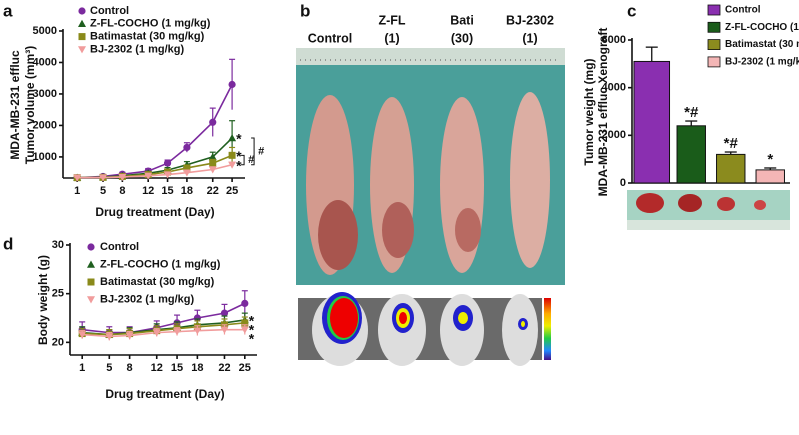 This screenshot has height=435, width=799. What do you see at coordinates (530, 20) in the screenshot?
I see `group-label: BJ-2302` at bounding box center [530, 20].